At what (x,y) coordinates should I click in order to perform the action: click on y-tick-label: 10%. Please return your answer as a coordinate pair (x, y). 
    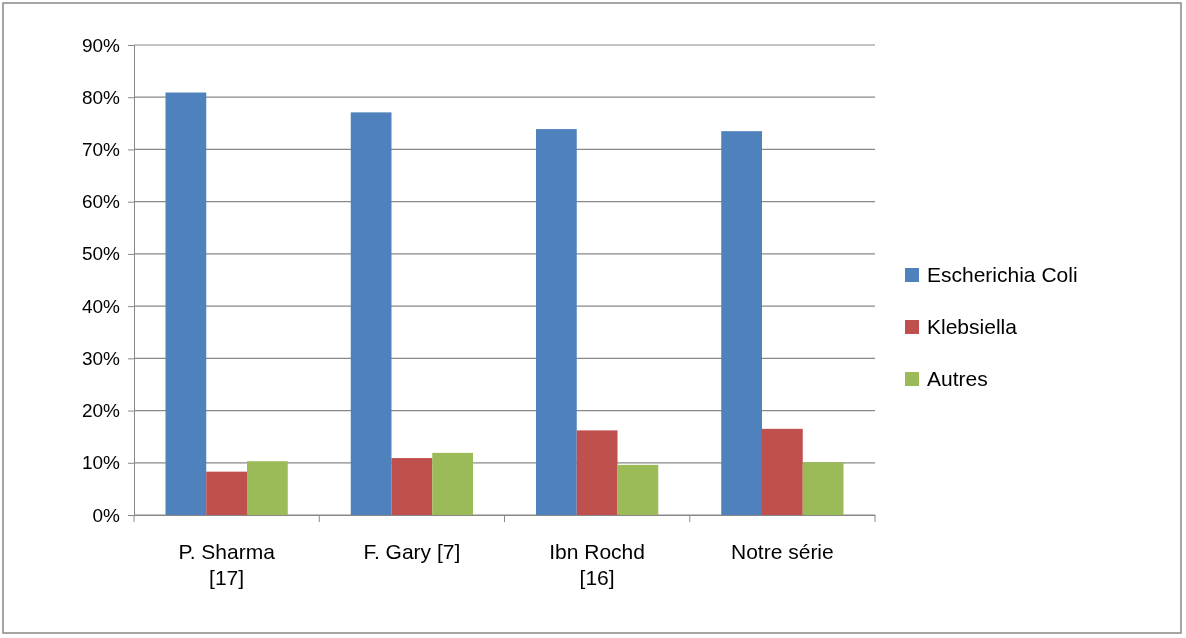
    Looking at the image, I should click on (101, 463).